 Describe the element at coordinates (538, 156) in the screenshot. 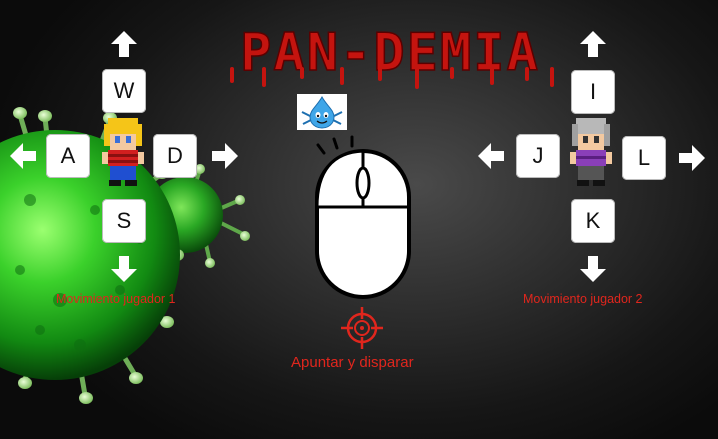

I see `key-j: J` at that location.